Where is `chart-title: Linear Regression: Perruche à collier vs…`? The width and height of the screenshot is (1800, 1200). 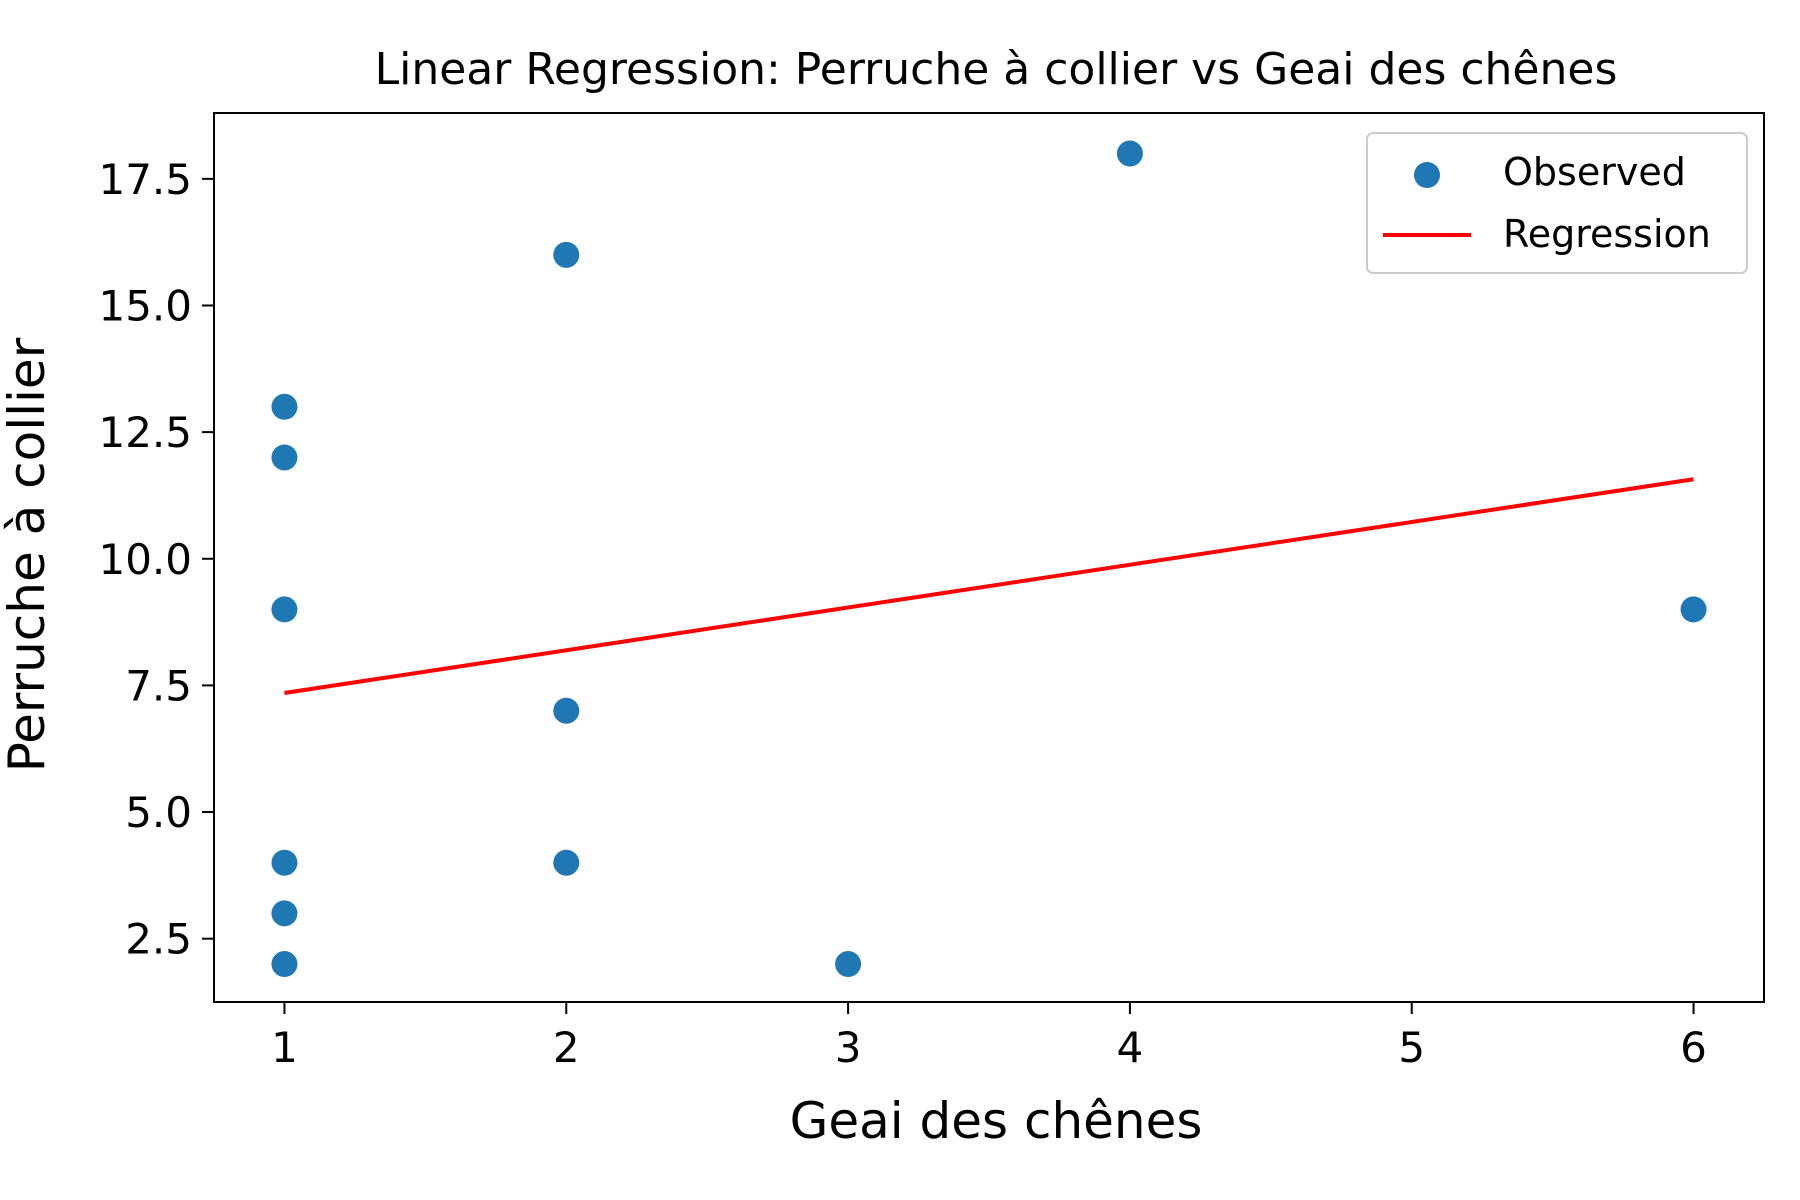
chart-title: Linear Regression: Perruche à collier vs… is located at coordinates (996, 69).